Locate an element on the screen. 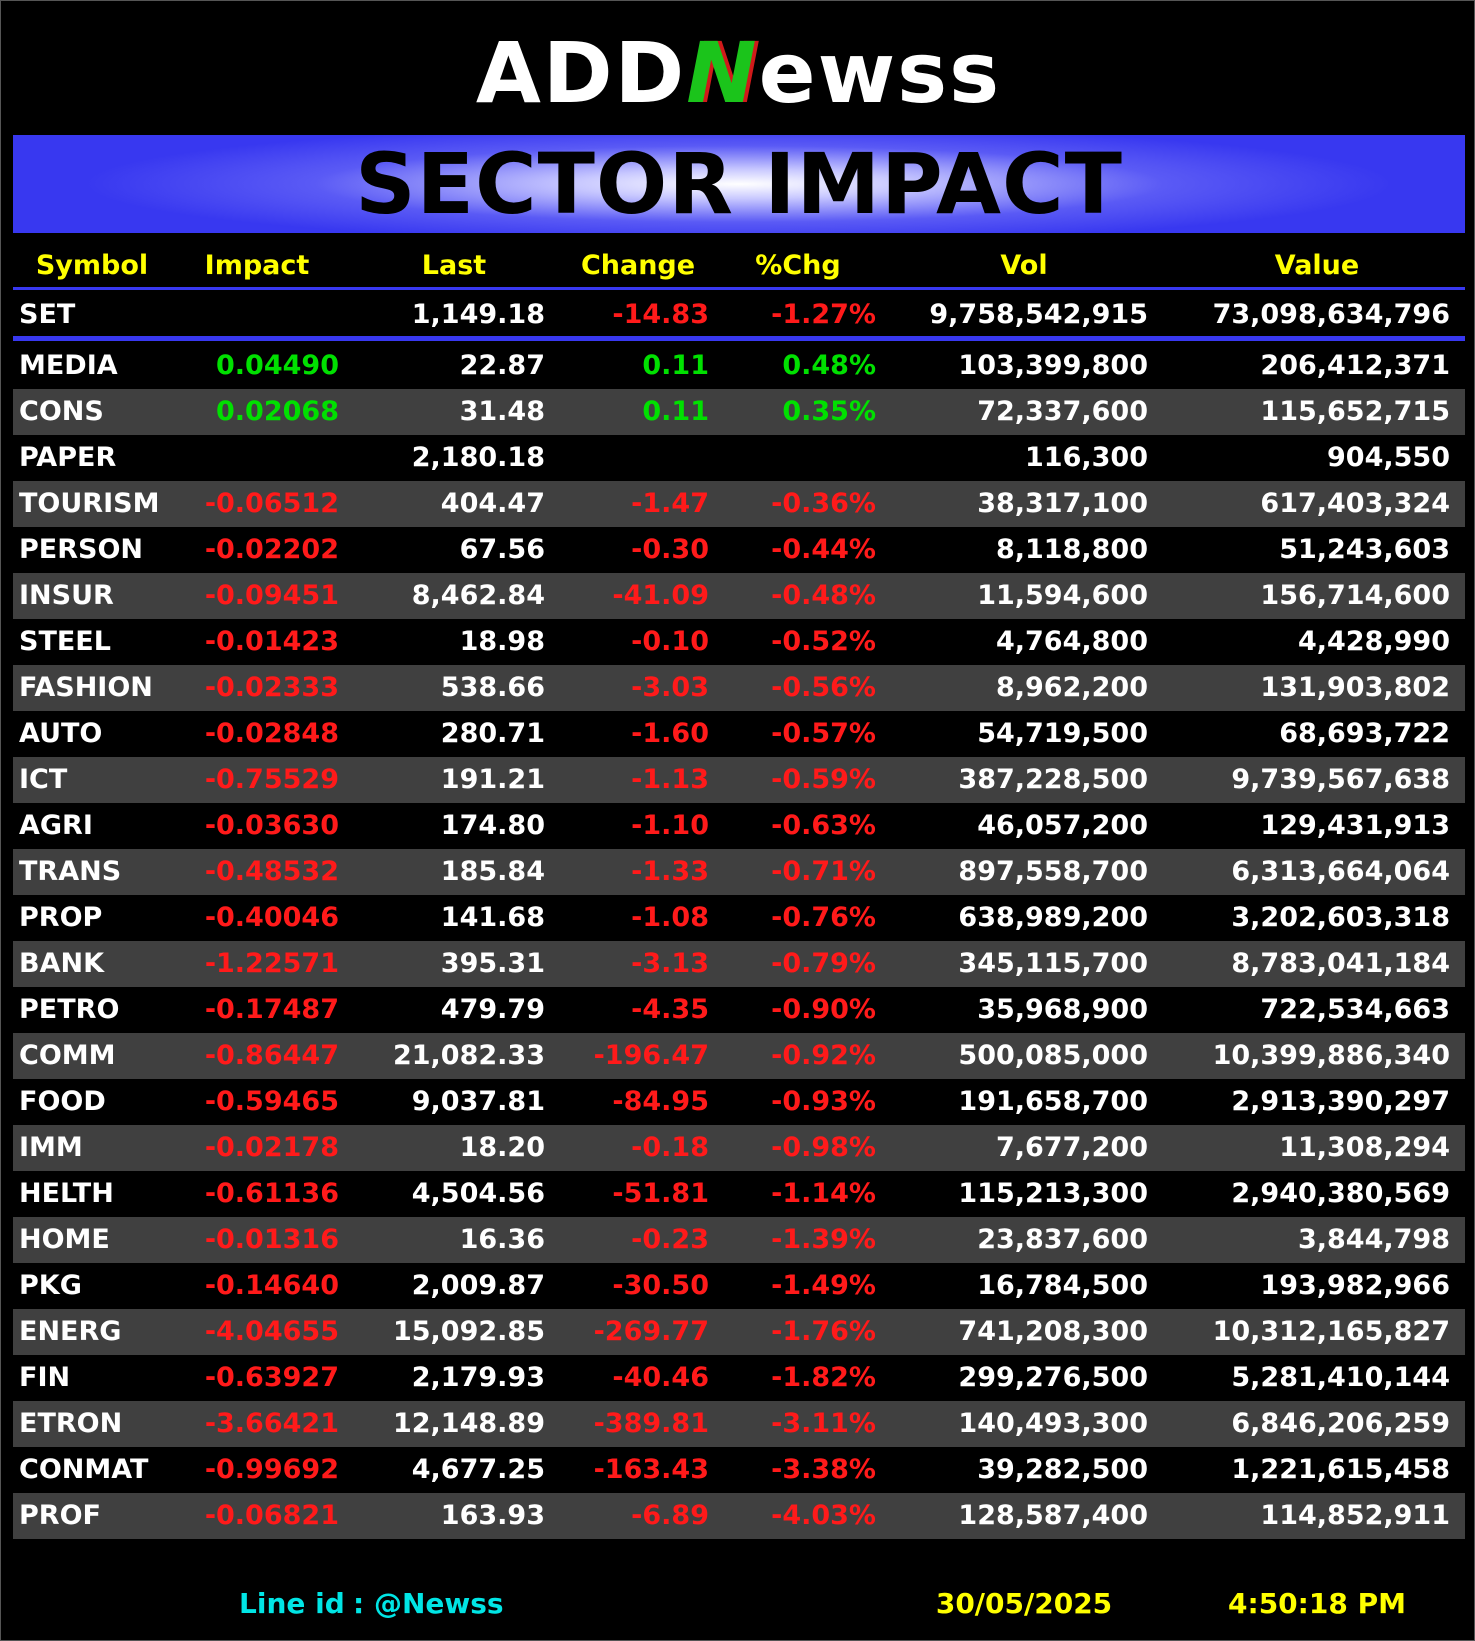 The image size is (1475, 1641). pct-change-cell: -1.49% is located at coordinates (823, 1285).